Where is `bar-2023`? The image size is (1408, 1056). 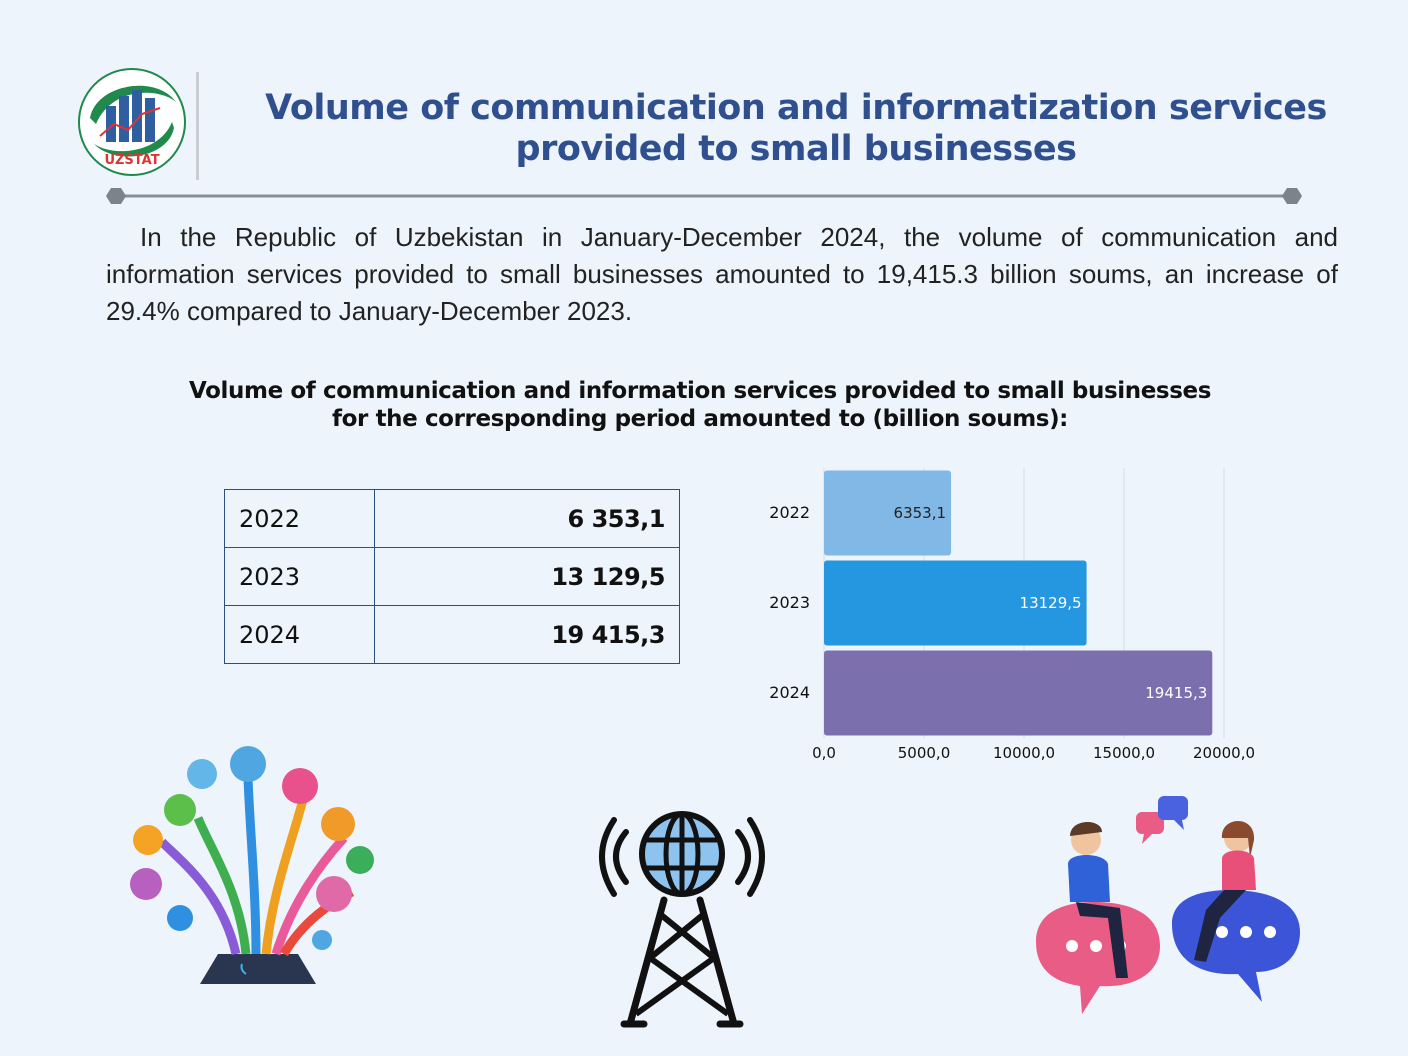 bar-2023 is located at coordinates (955, 603).